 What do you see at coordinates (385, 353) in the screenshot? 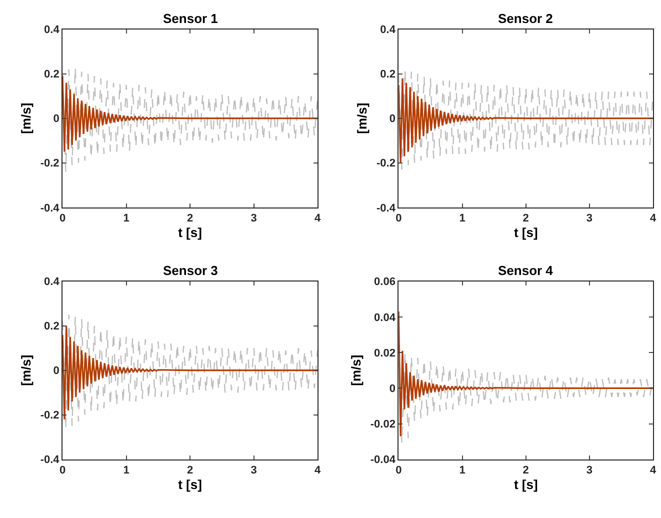
I see `y-tick-label: 0.02` at bounding box center [385, 353].